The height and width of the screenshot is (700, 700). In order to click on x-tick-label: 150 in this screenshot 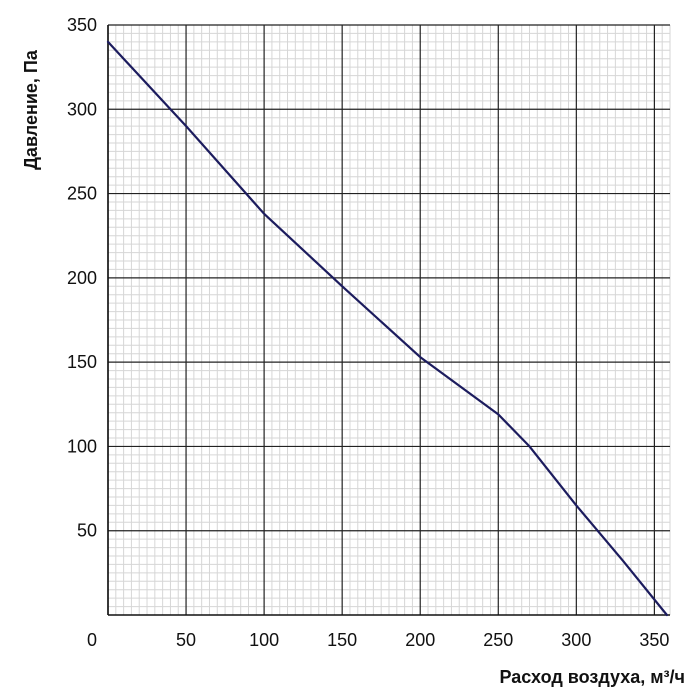, I will do `click(342, 640)`.